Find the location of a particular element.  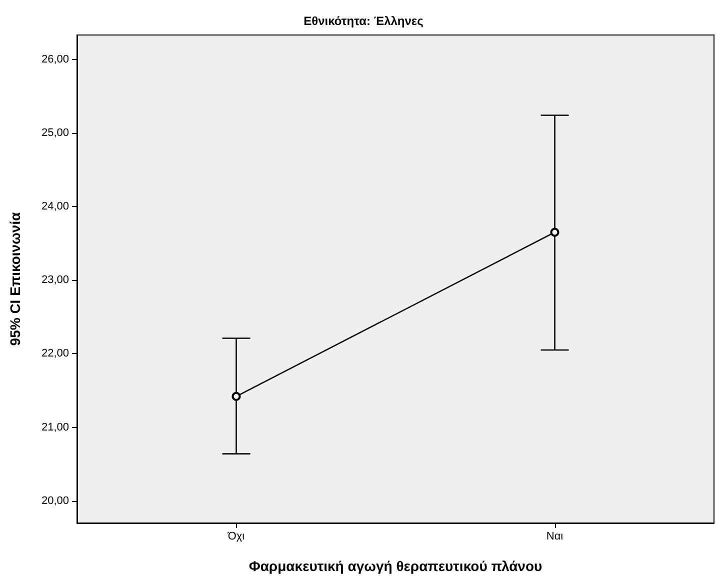

x-tick-label: Ναι is located at coordinates (555, 536).